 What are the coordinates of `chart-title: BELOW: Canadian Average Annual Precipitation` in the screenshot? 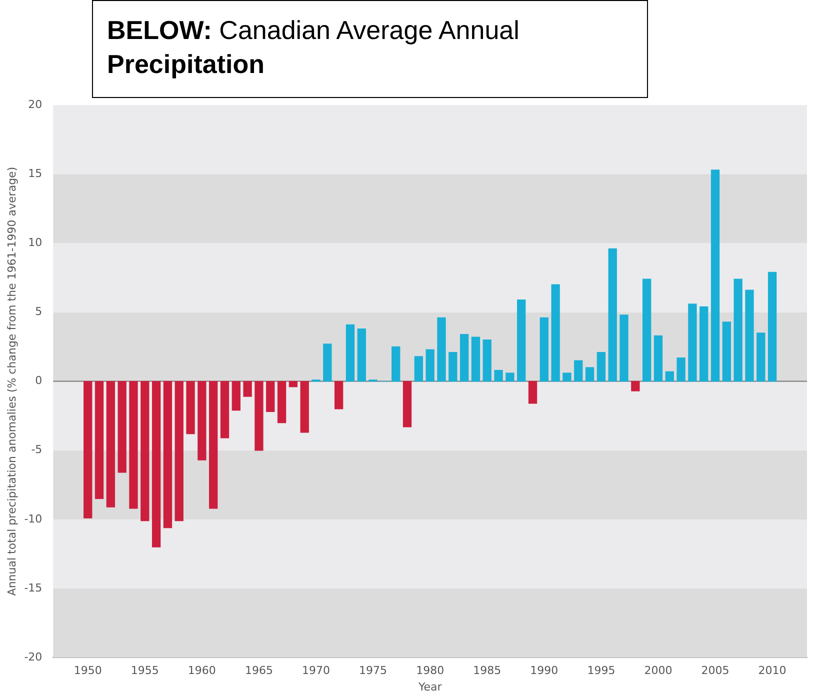 It's located at (370, 49).